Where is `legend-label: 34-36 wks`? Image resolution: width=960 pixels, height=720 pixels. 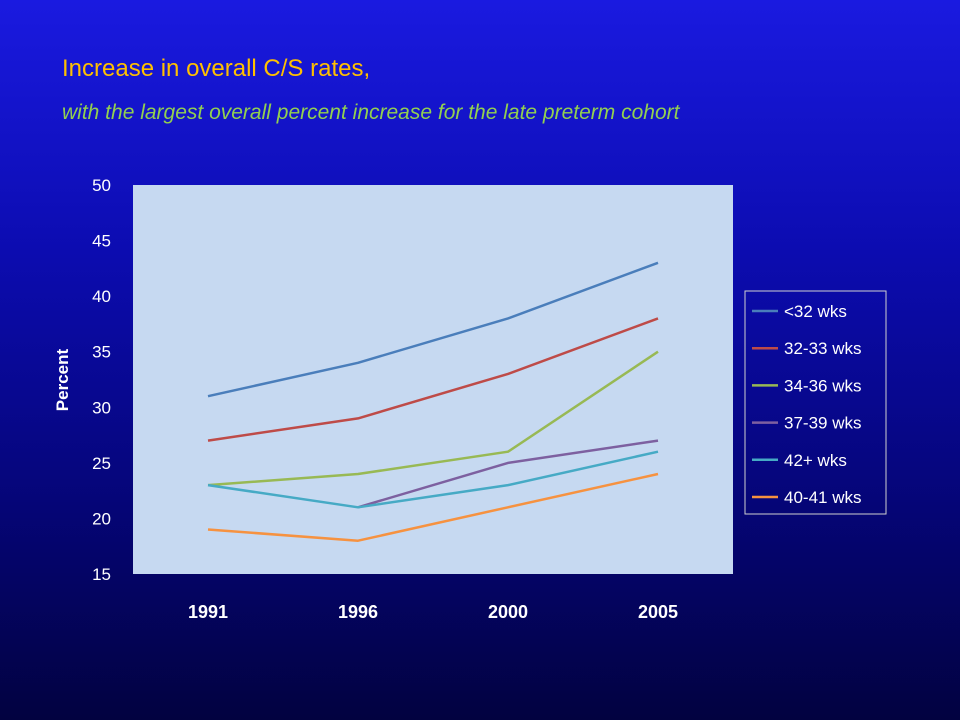 legend-label: 34-36 wks is located at coordinates (822, 385).